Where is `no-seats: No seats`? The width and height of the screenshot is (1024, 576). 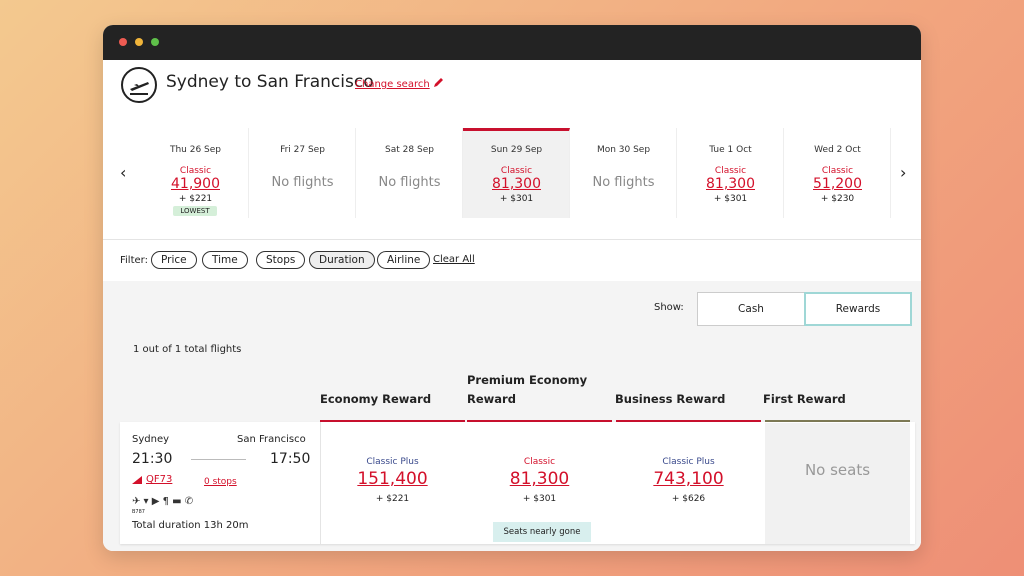 no-seats: No seats is located at coordinates (837, 470).